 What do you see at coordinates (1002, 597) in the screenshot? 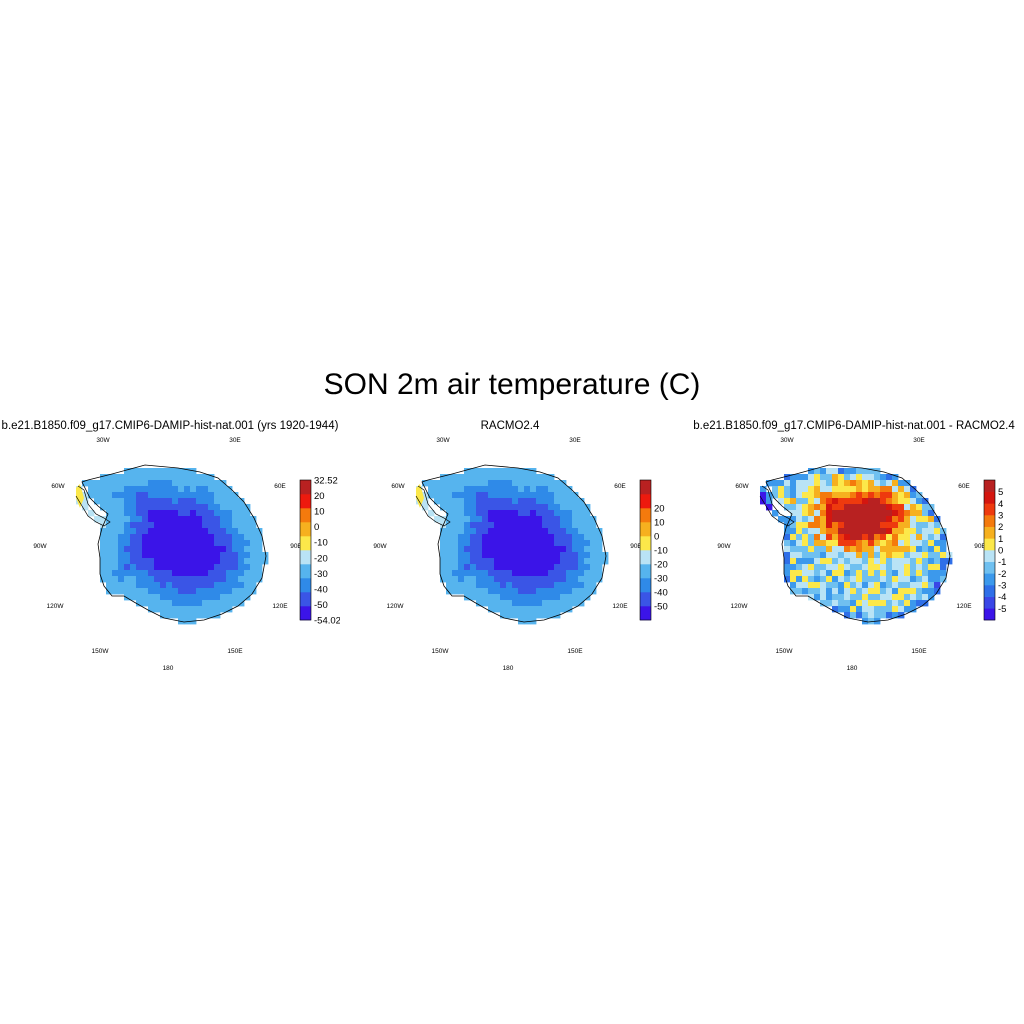
I see `colorbar-label: -4` at bounding box center [1002, 597].